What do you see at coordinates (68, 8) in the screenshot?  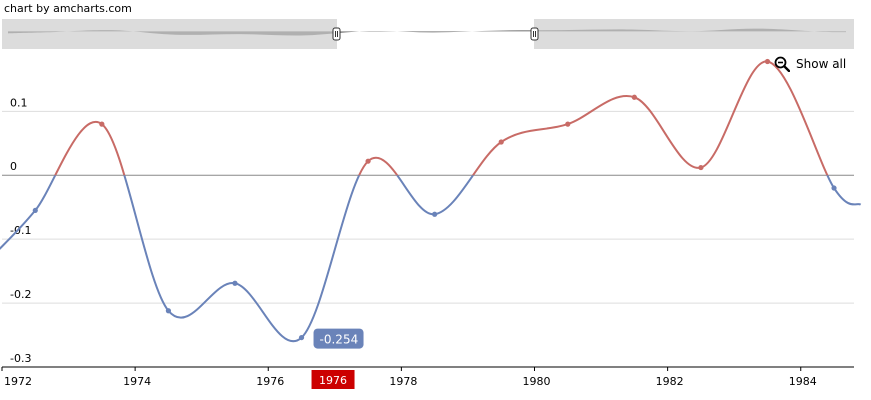 I see `chart-credit: chart by amcharts.com` at bounding box center [68, 8].